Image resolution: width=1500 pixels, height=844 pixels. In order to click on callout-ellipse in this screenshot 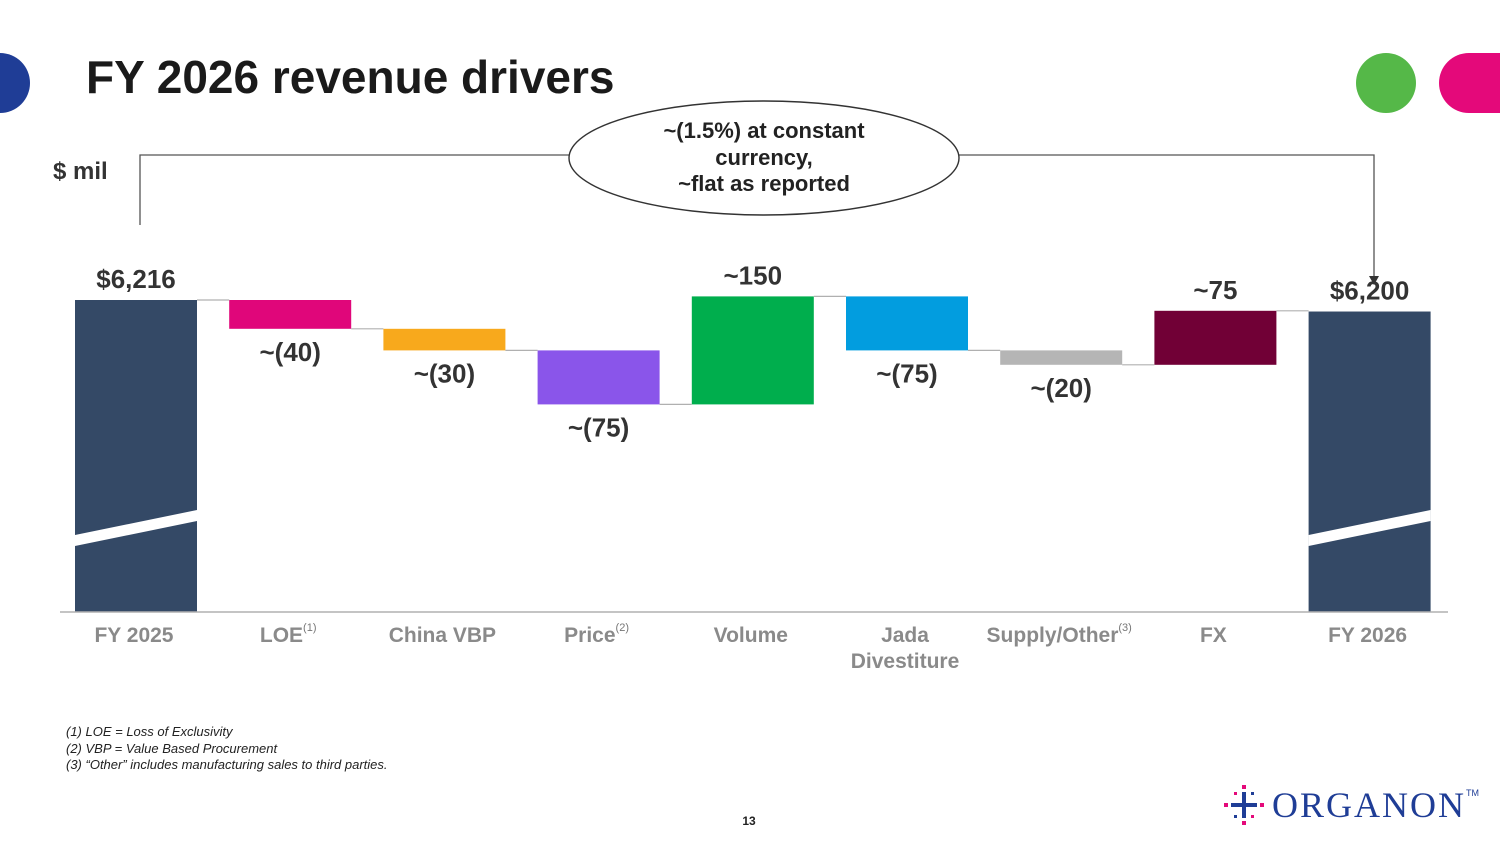, I will do `click(764, 158)`.